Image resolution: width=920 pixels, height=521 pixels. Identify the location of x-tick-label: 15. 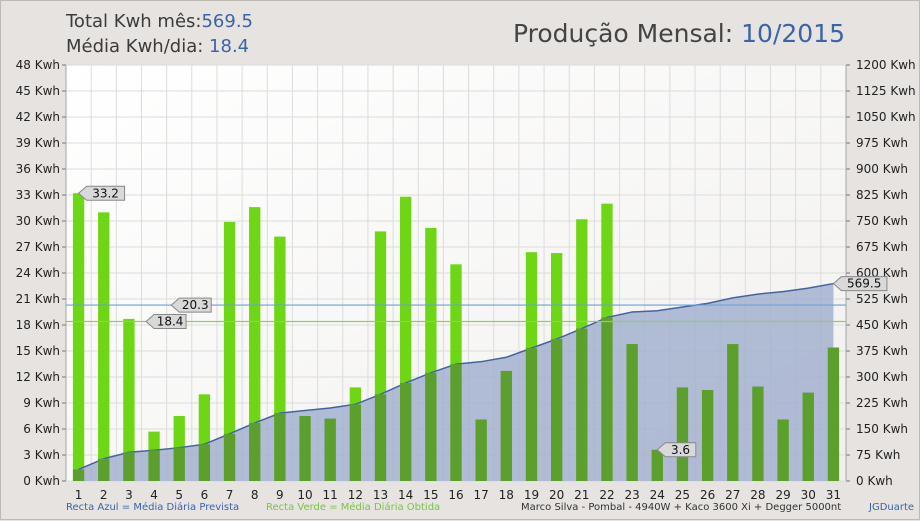
(430, 495).